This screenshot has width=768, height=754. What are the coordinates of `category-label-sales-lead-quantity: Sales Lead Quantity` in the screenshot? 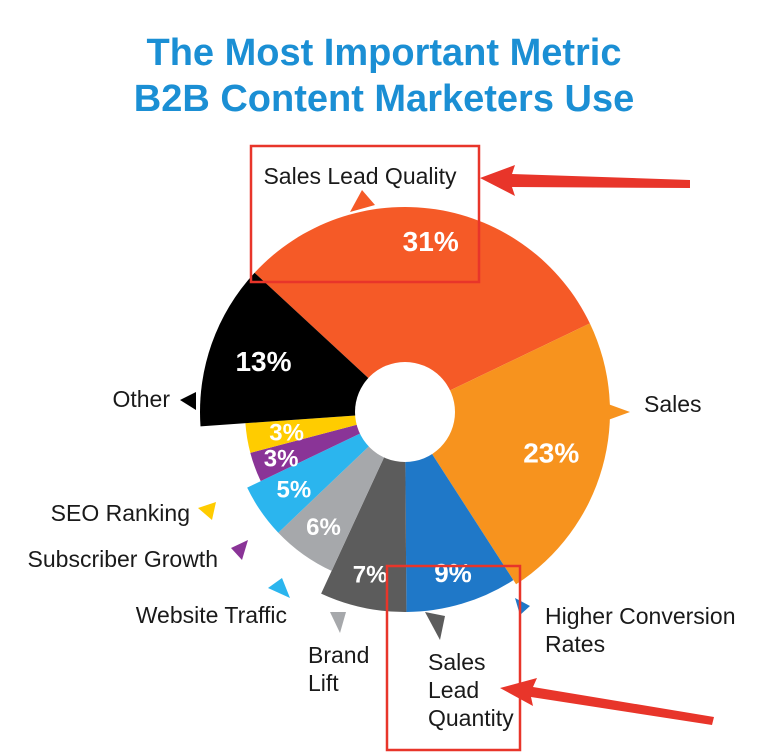 It's located at (471, 690).